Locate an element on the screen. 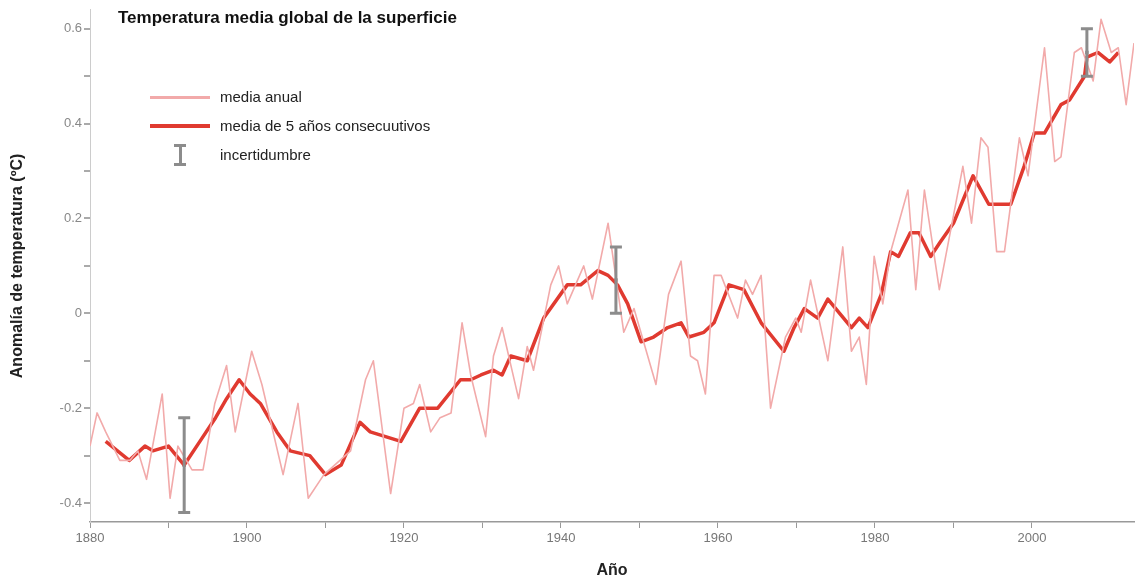  x-tick-label: 1920 is located at coordinates (404, 538).